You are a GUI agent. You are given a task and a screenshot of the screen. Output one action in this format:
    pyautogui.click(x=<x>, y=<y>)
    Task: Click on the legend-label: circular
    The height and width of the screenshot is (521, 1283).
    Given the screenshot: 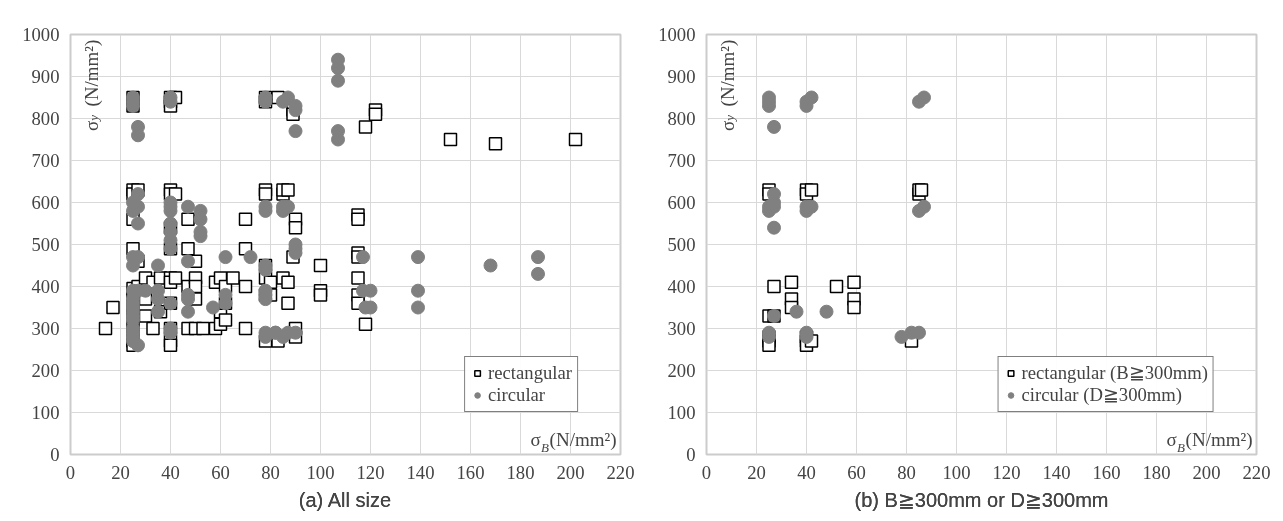 What is the action you would take?
    pyautogui.click(x=517, y=395)
    